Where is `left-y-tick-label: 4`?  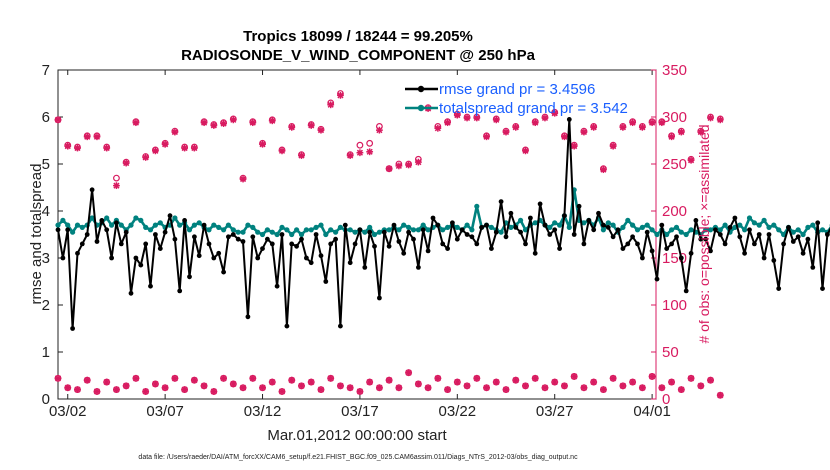
left-y-tick-label: 4 is located at coordinates (46, 211).